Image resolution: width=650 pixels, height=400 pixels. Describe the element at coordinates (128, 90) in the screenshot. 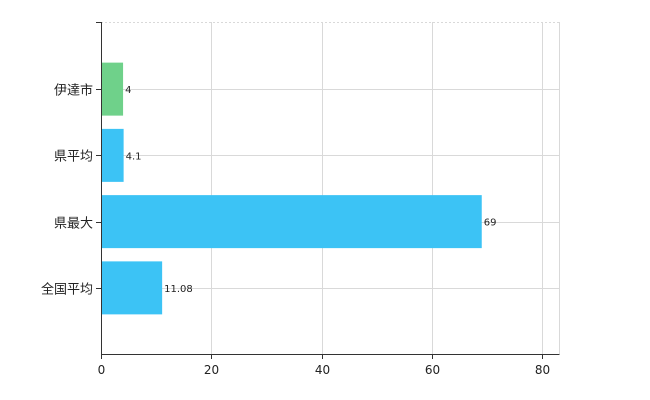

I see `data-label-0: 4` at that location.